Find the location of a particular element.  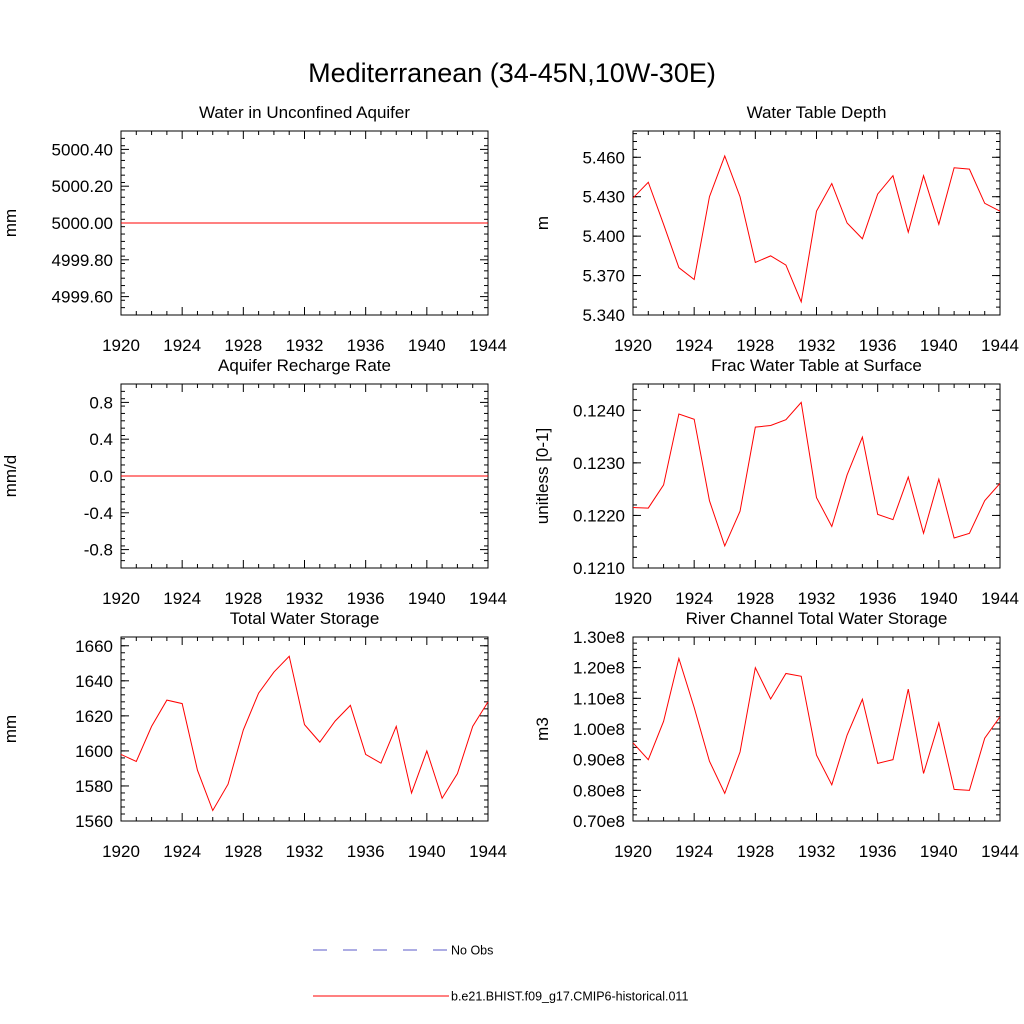

y-axis-label: unitless [0-1] is located at coordinates (542, 476).